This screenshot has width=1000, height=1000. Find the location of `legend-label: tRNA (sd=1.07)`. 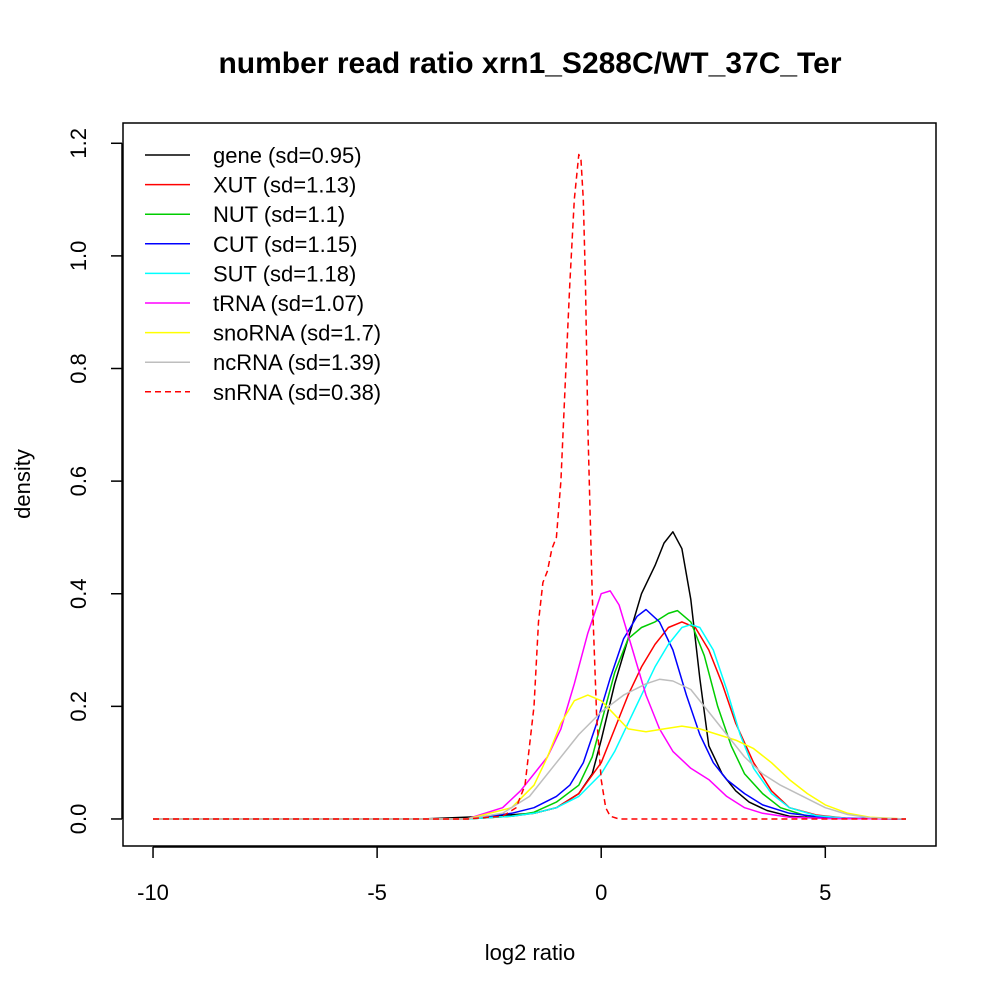

legend-label: tRNA (sd=1.07) is located at coordinates (288, 303).